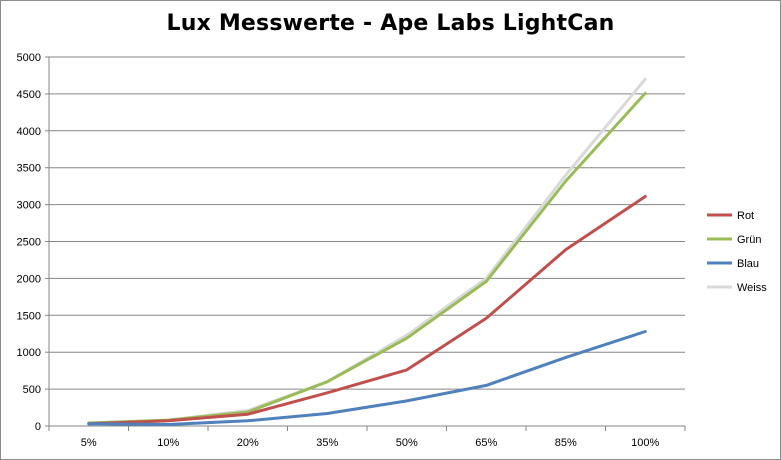 The width and height of the screenshot is (781, 460). What do you see at coordinates (752, 288) in the screenshot?
I see `legend-label: Weiss` at bounding box center [752, 288].